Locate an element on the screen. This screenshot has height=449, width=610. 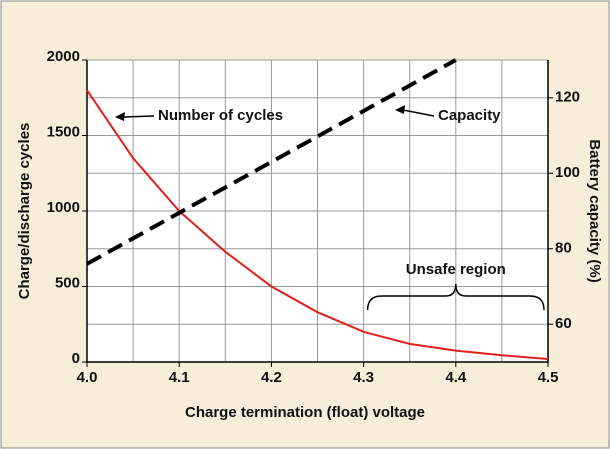
y-tick-label: 500 is located at coordinates (67, 282).